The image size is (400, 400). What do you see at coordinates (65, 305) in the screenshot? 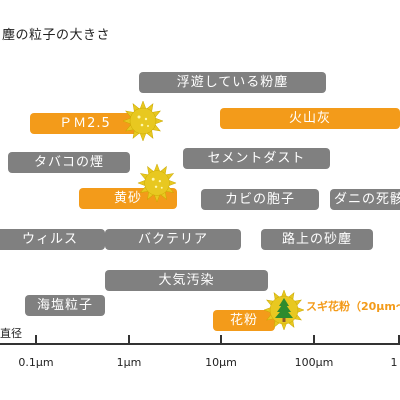
I see `pill-kaien: 海塩粒子` at bounding box center [65, 305].